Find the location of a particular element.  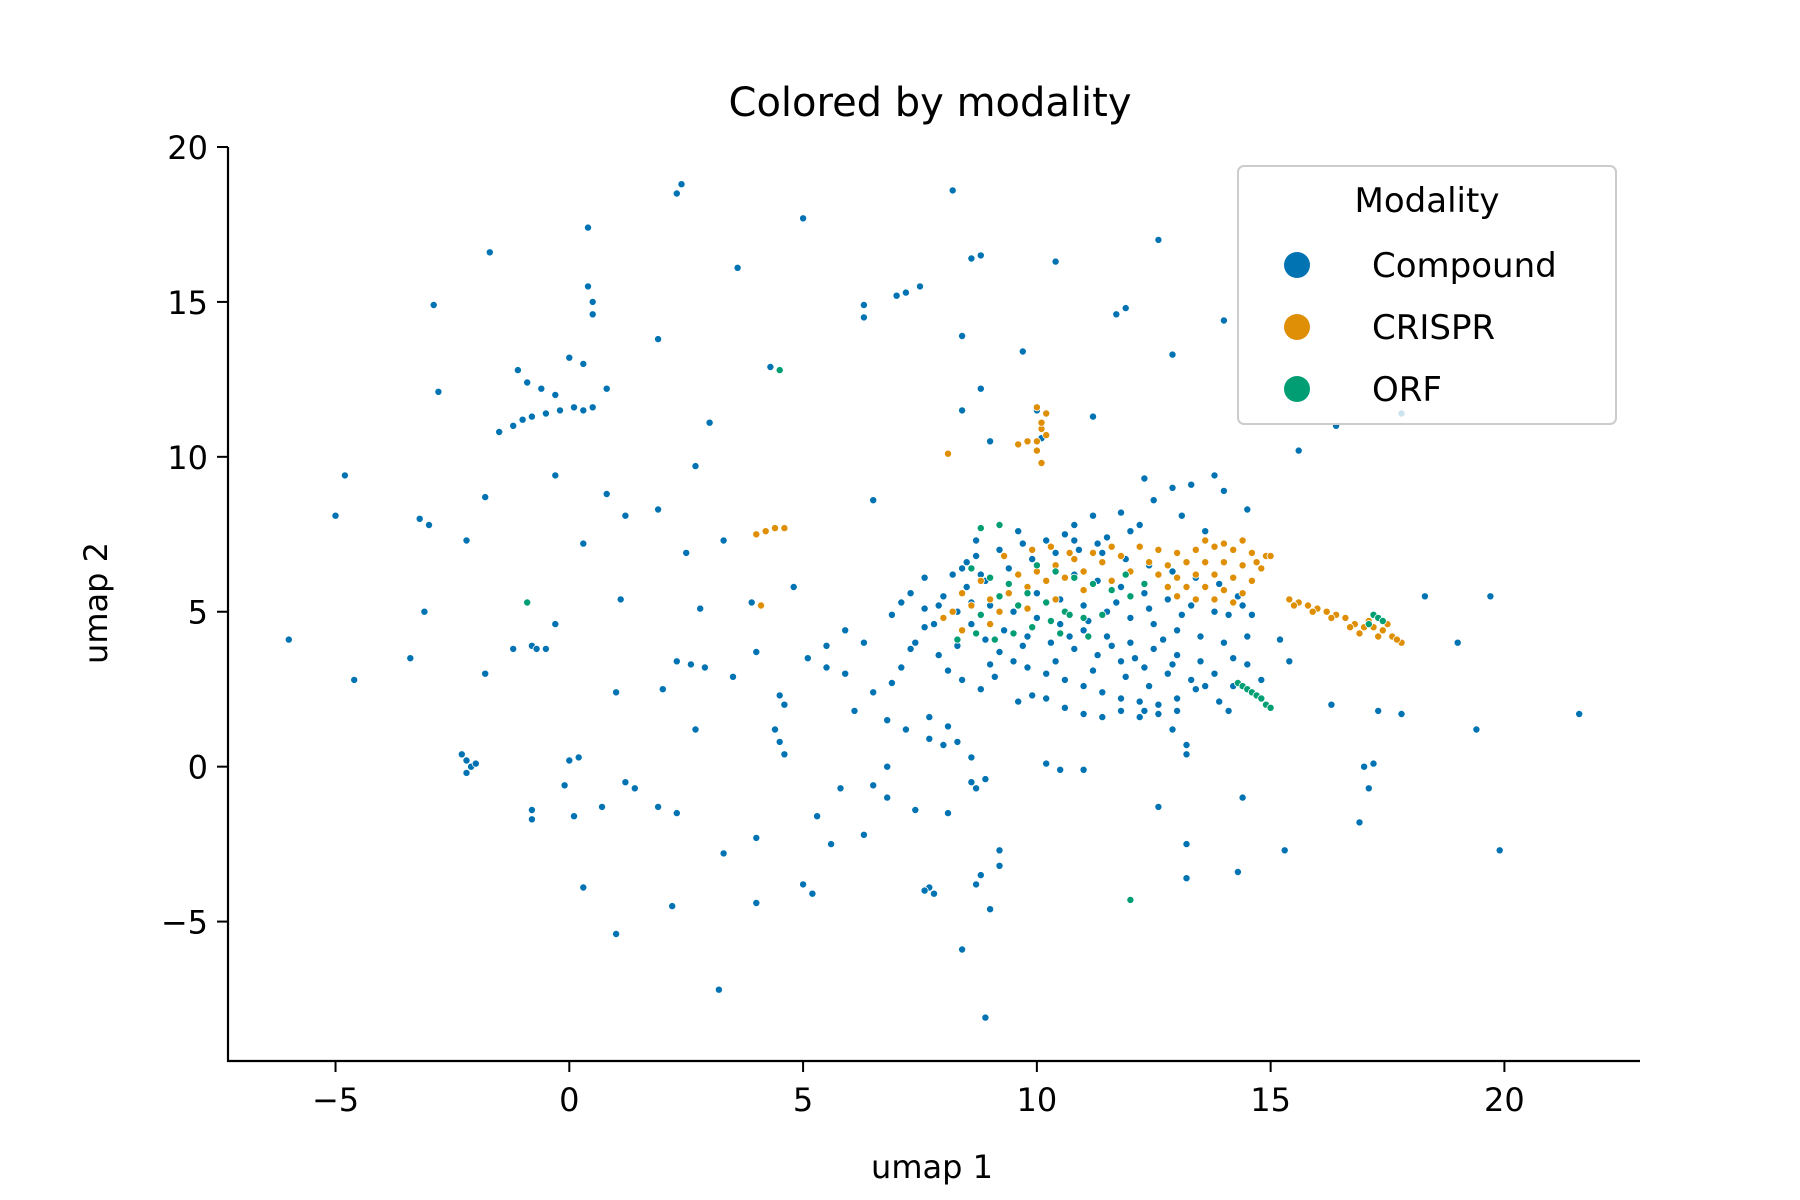

x-tick-label-3: 10 is located at coordinates (1037, 1100).